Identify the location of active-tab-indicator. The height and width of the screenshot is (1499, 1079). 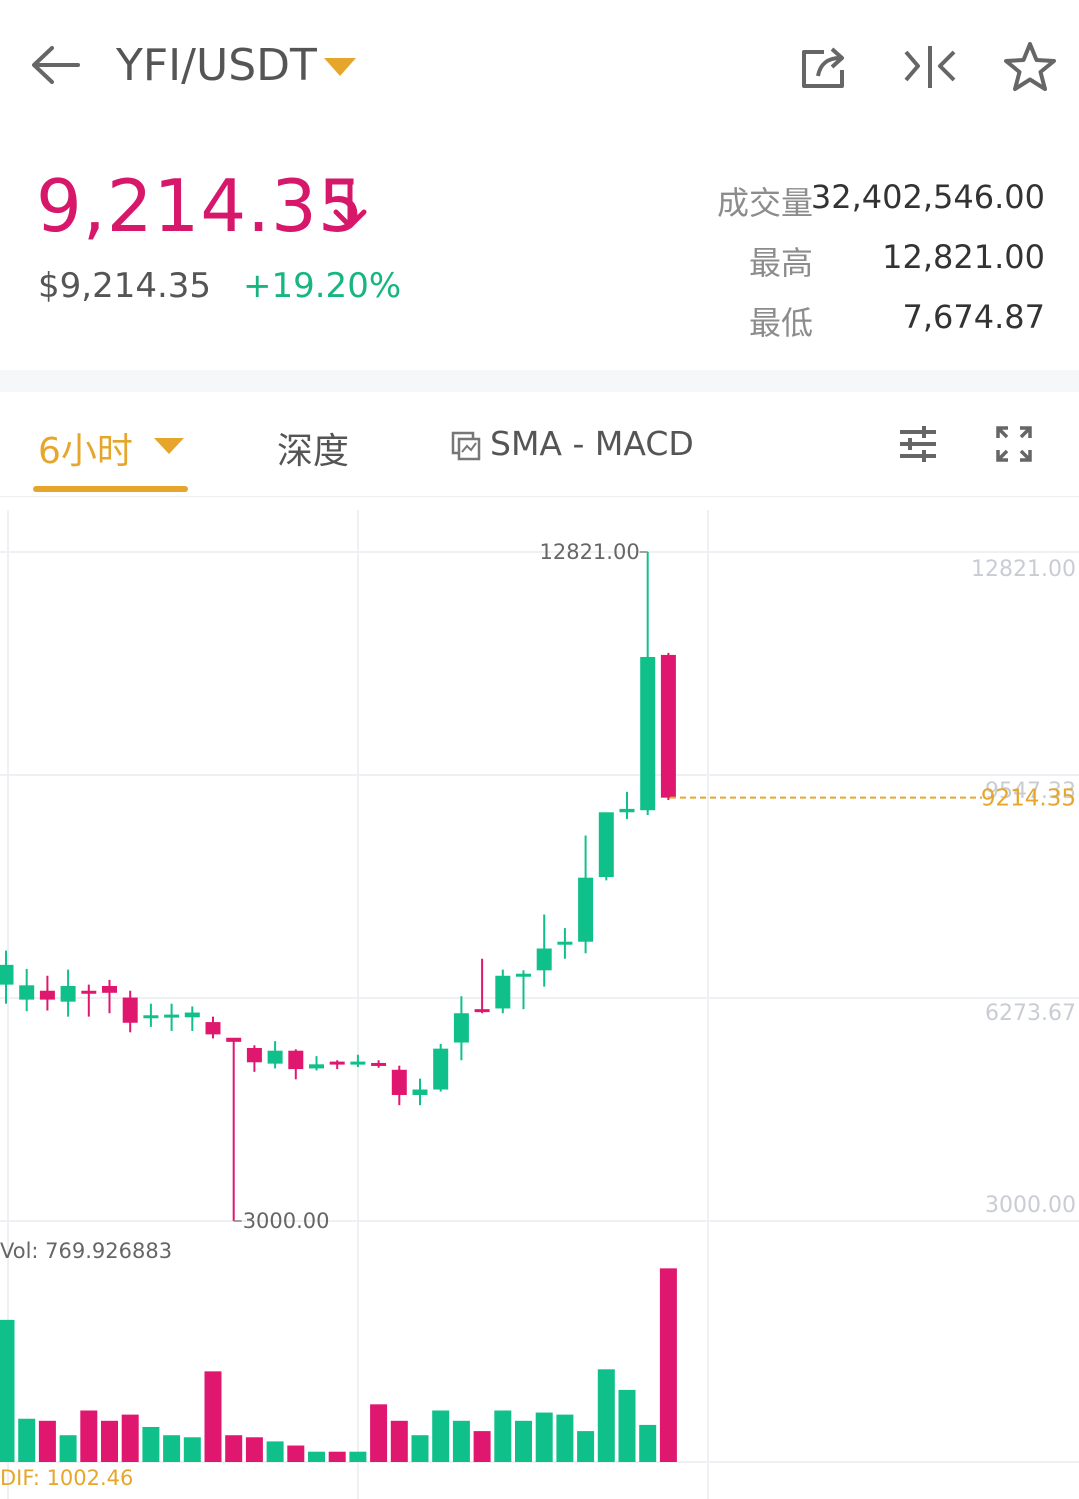
(110, 489).